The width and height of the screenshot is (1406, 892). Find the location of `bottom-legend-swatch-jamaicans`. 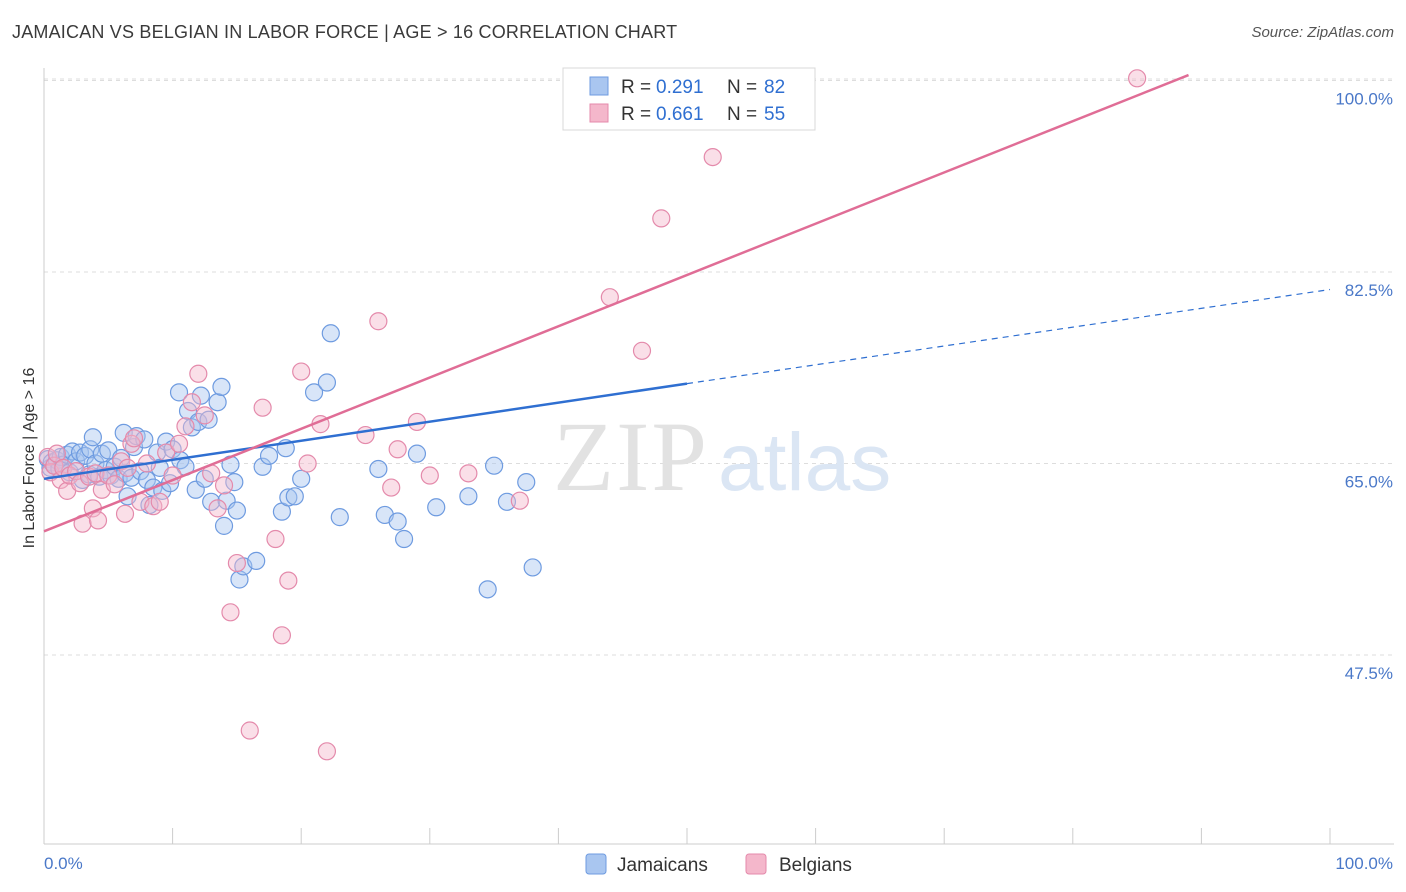

bottom-legend-swatch-jamaicans is located at coordinates (596, 864).